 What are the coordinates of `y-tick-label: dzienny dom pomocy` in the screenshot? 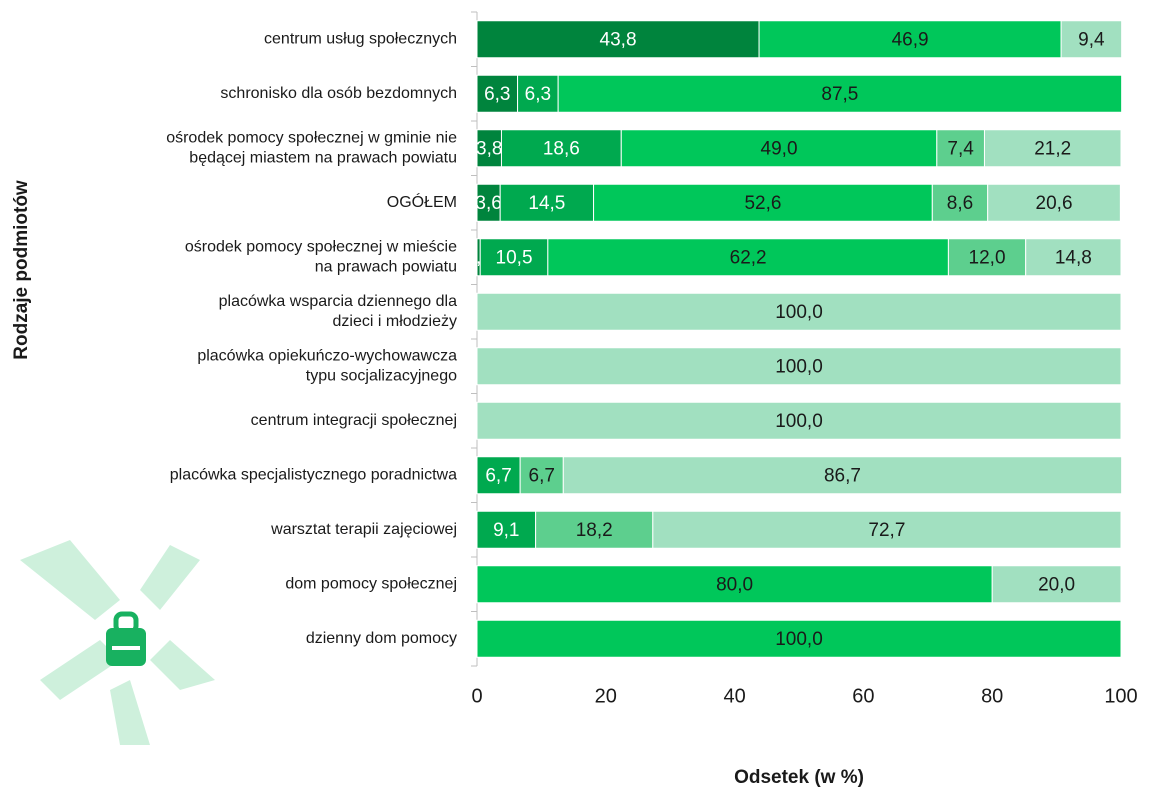 It's located at (381, 638).